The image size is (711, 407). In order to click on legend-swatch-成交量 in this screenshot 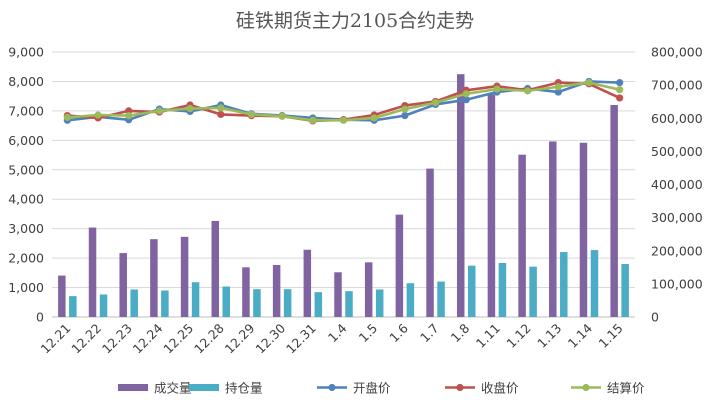, I will do `click(133, 387)`.